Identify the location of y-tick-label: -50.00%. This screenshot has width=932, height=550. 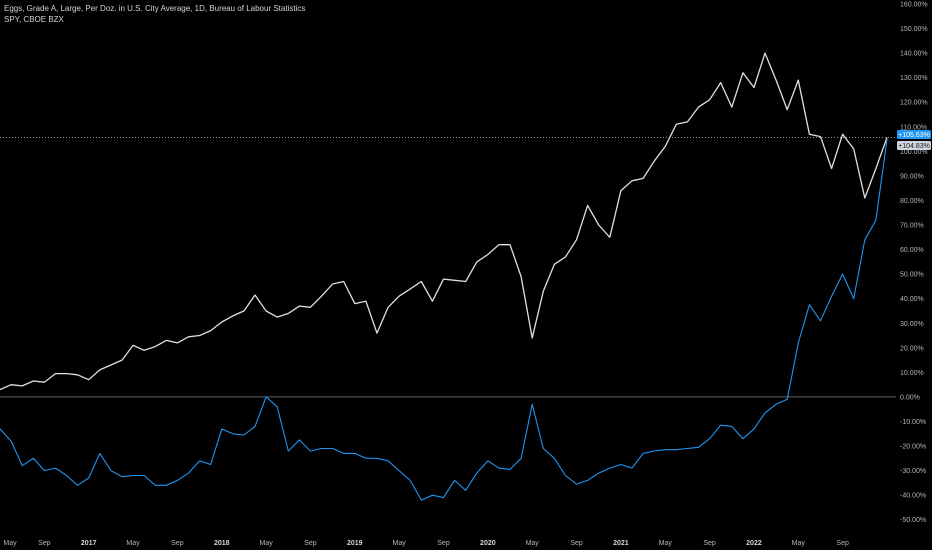
(913, 520).